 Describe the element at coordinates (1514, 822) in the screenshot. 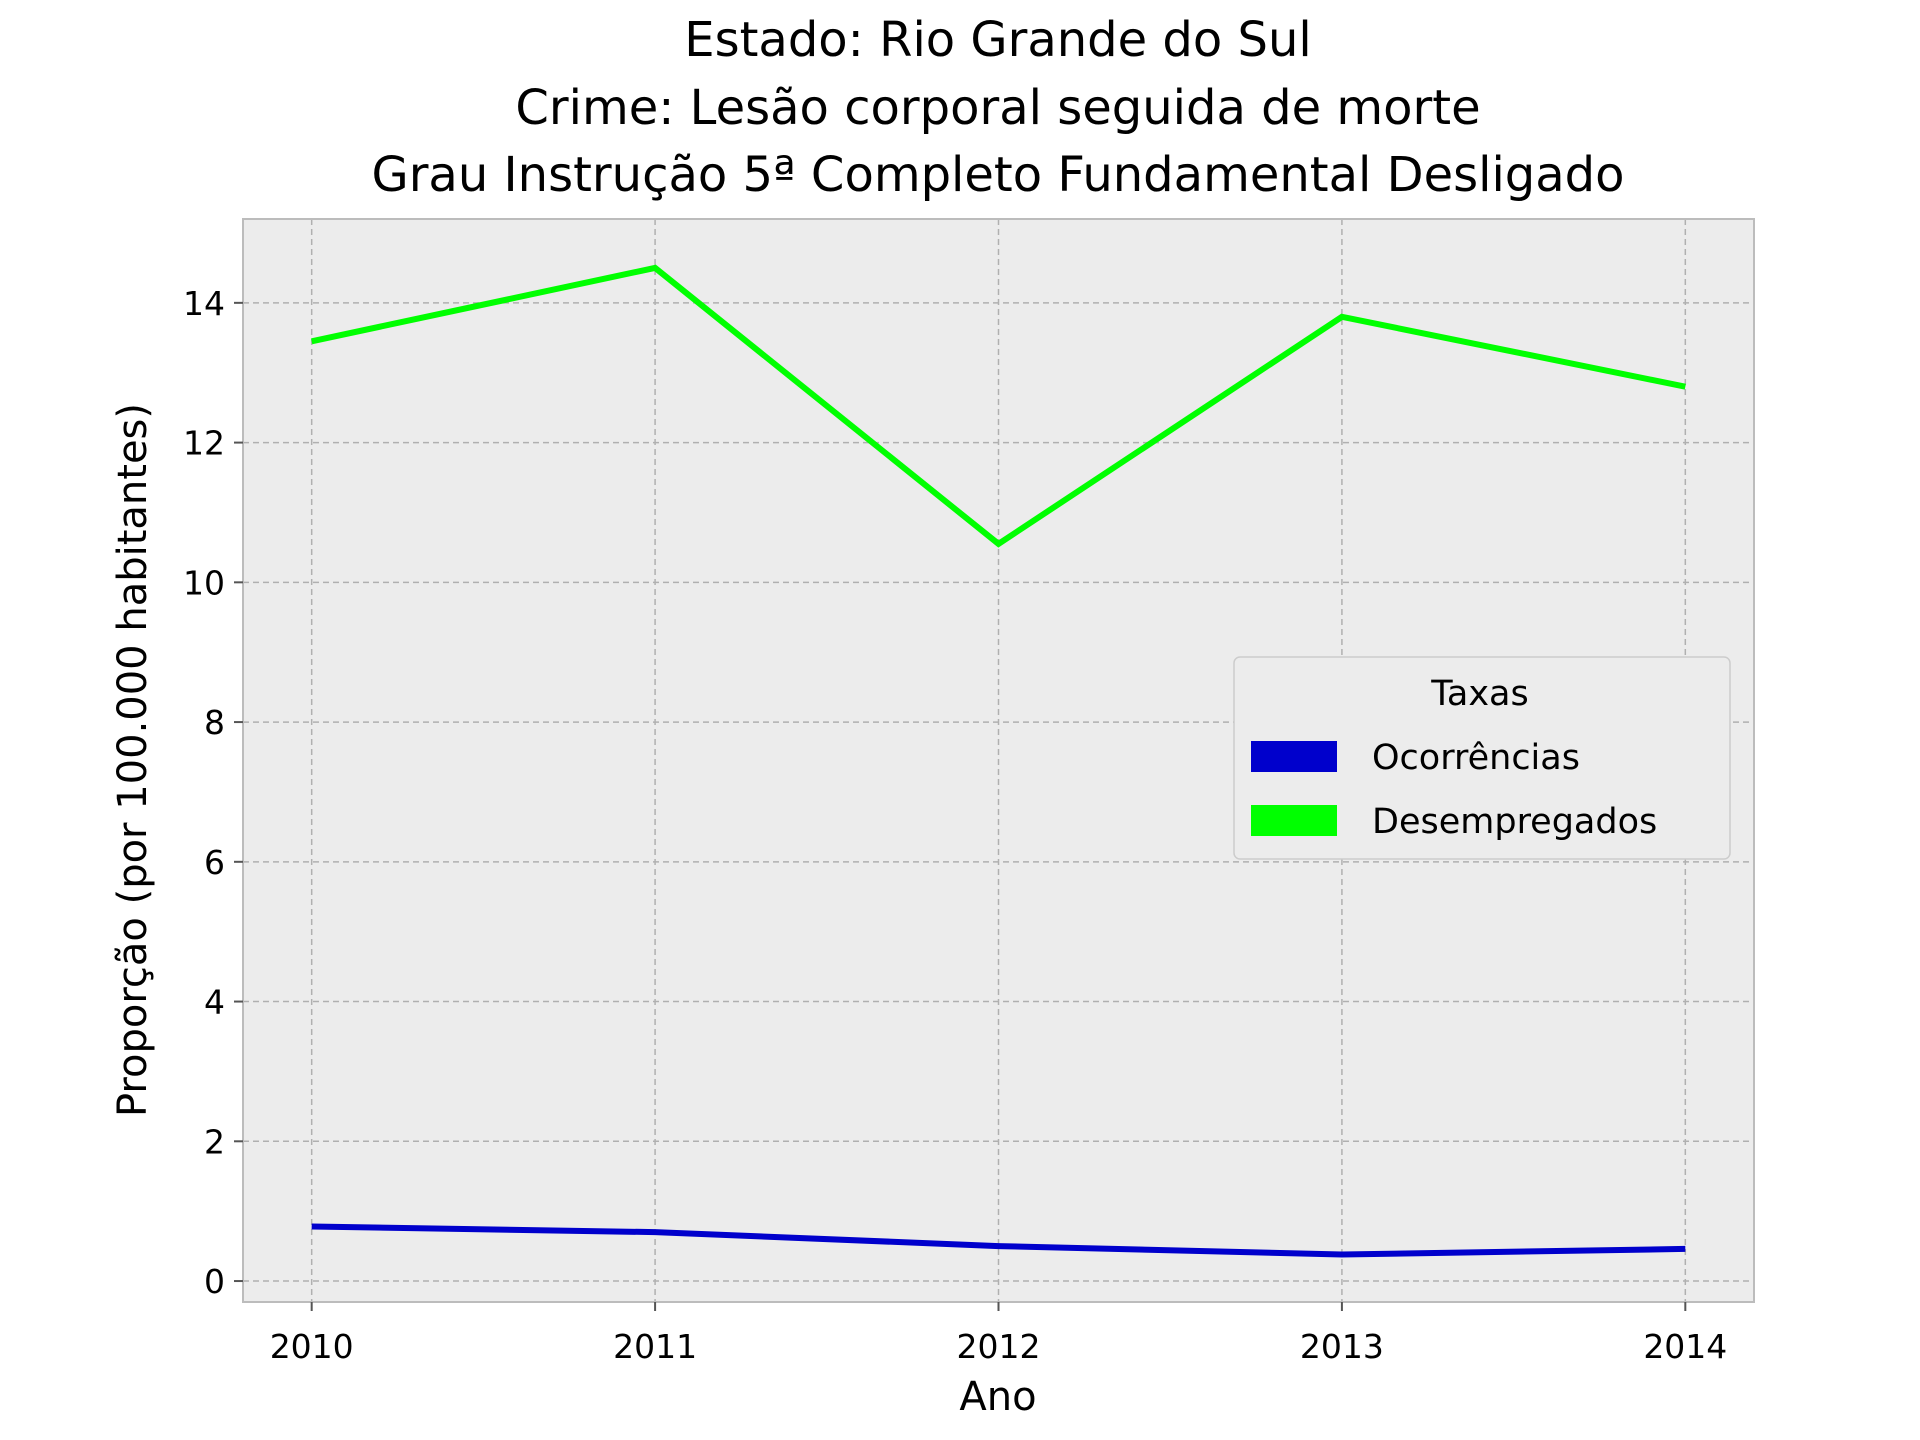

I see `legend-label-desempregados: Desempregados` at that location.